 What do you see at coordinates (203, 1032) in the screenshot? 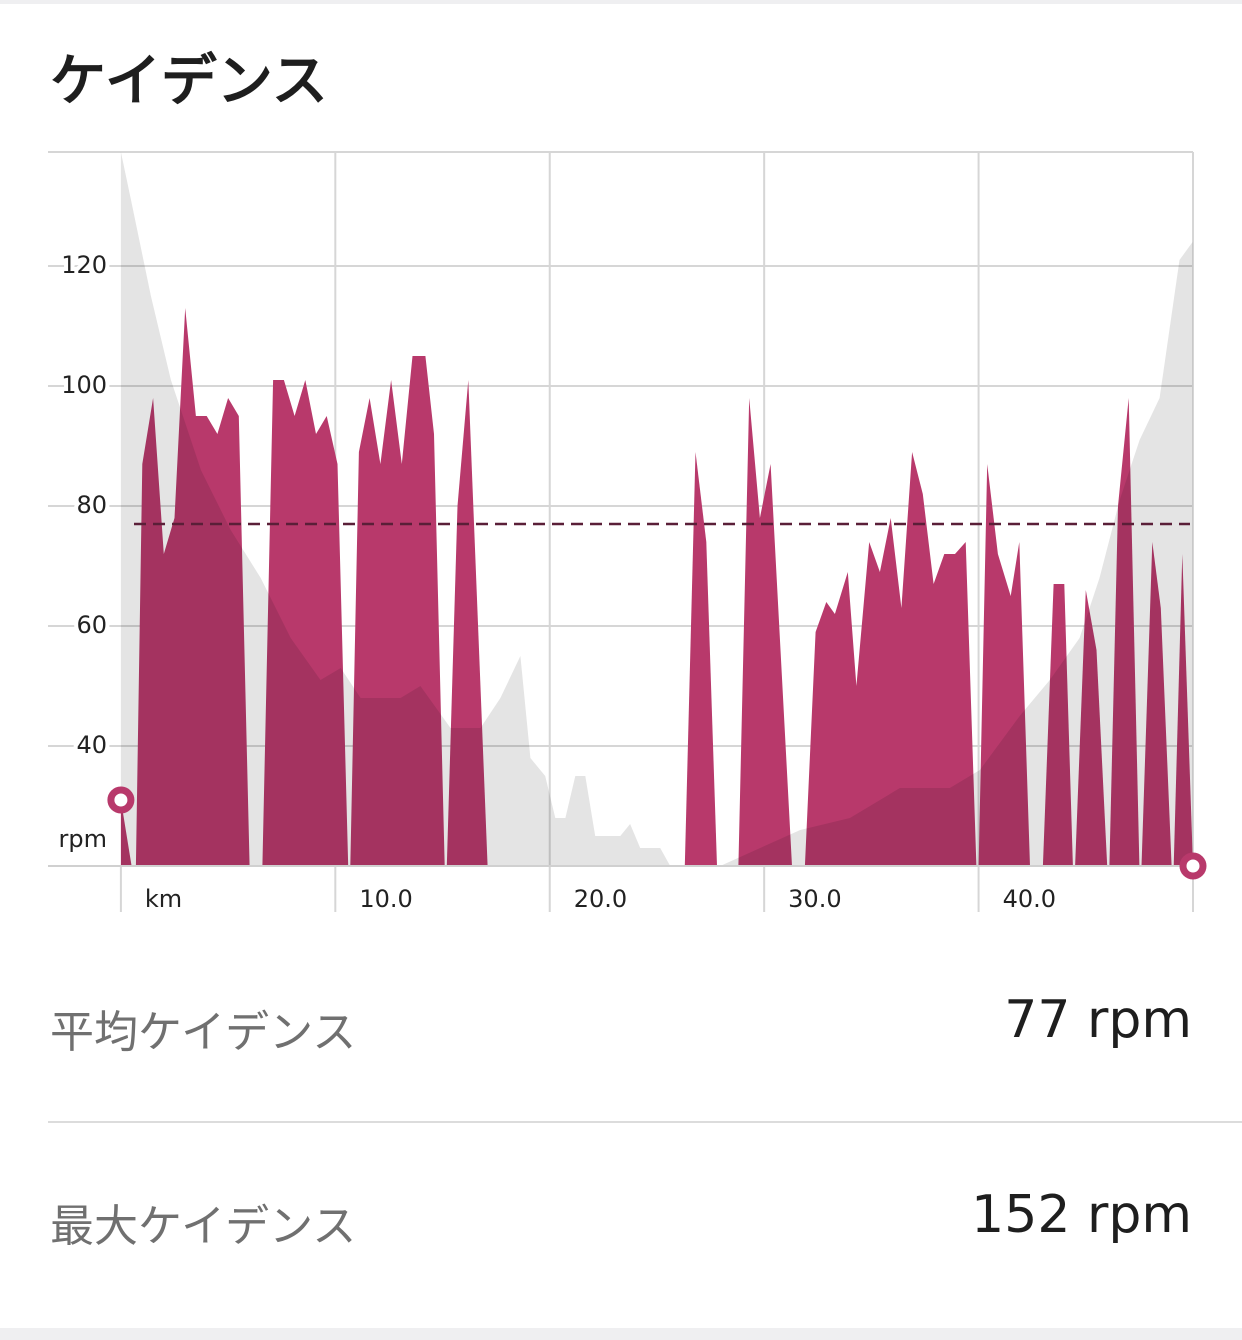
I see `stat-label: 平均ケイデンス` at bounding box center [203, 1032].